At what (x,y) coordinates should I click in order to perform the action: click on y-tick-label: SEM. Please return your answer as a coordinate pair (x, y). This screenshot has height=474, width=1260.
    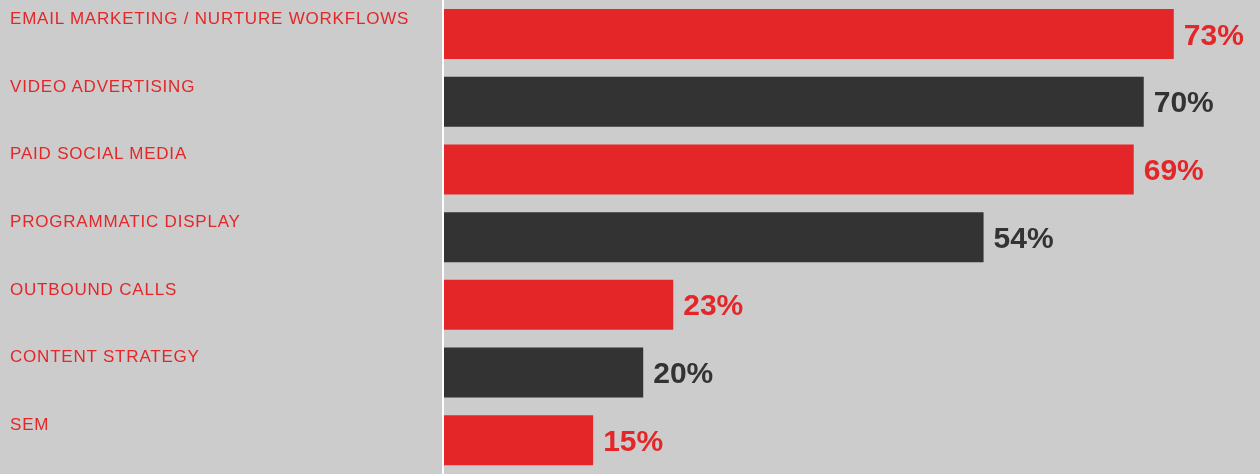
    Looking at the image, I should click on (30, 425).